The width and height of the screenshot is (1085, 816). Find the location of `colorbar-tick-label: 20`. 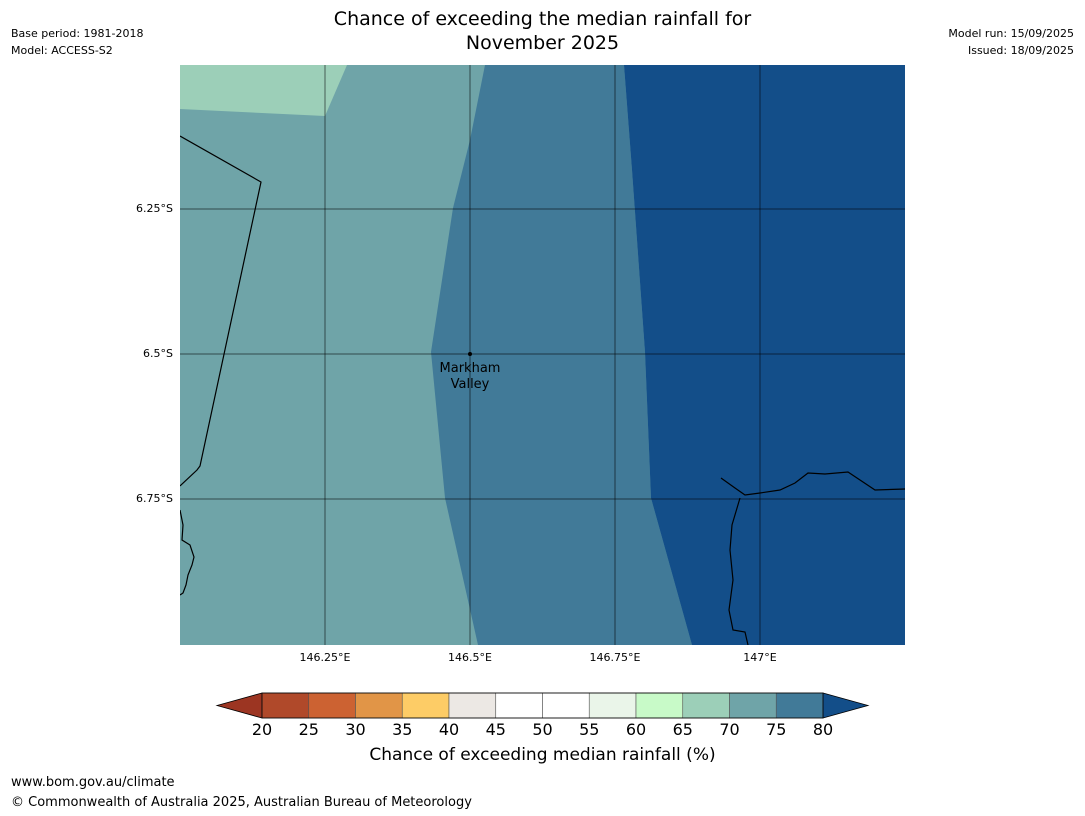

colorbar-tick-label: 20 is located at coordinates (262, 729).